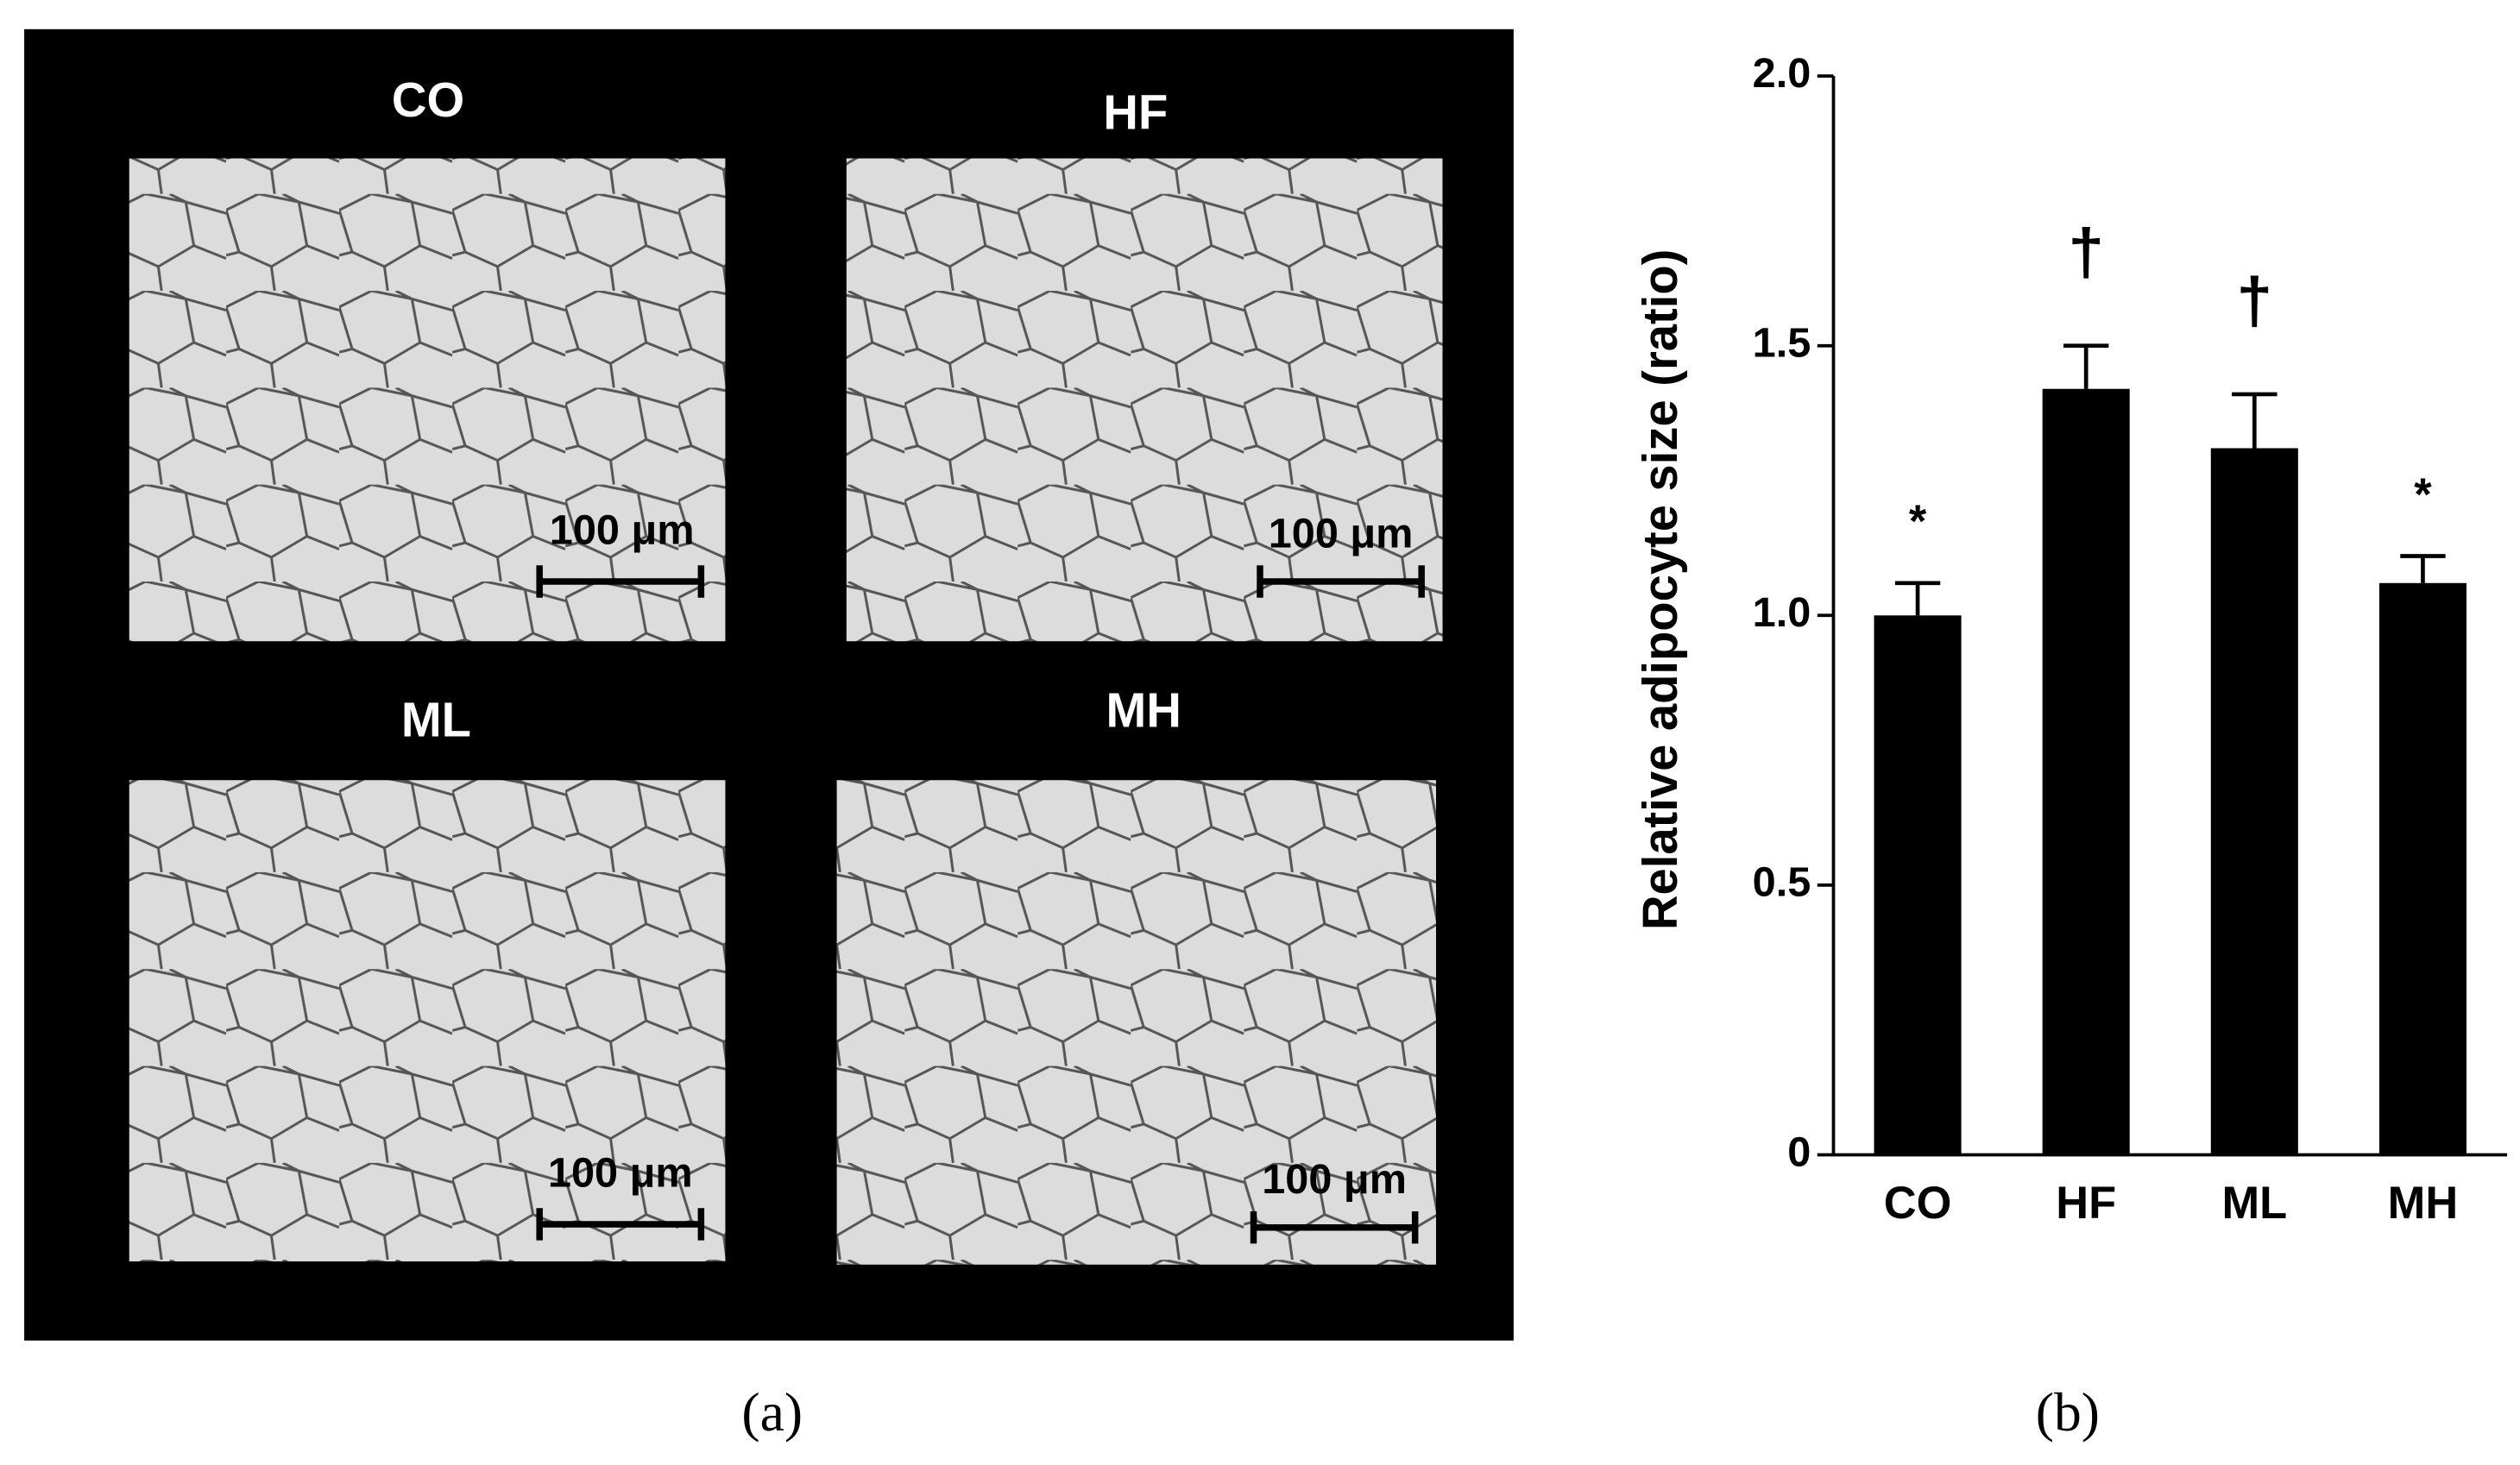  Describe the element at coordinates (2068, 1412) in the screenshot. I see `caption: (b)` at that location.